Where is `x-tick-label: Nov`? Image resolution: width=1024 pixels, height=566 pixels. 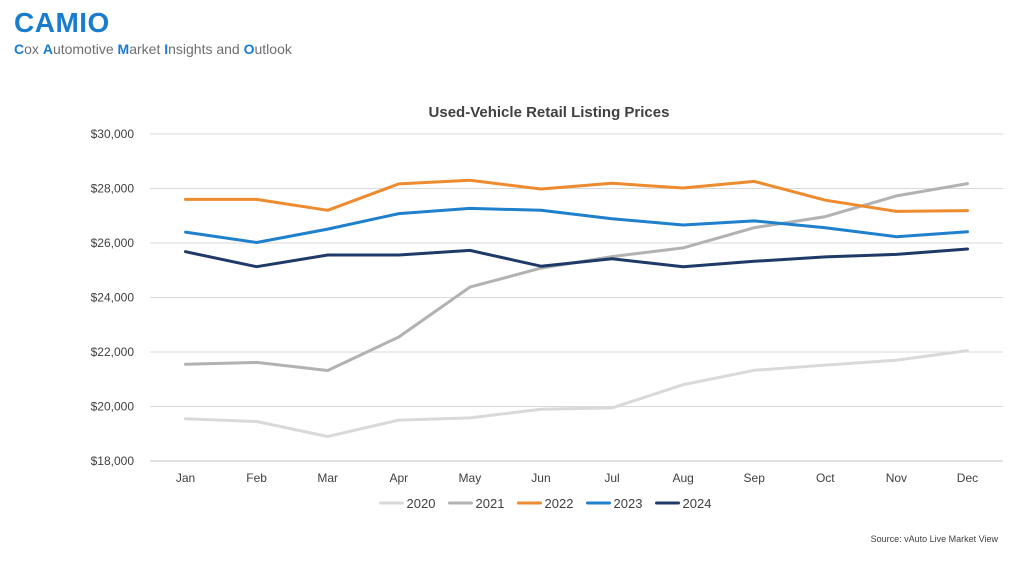 x-tick-label: Nov is located at coordinates (896, 478).